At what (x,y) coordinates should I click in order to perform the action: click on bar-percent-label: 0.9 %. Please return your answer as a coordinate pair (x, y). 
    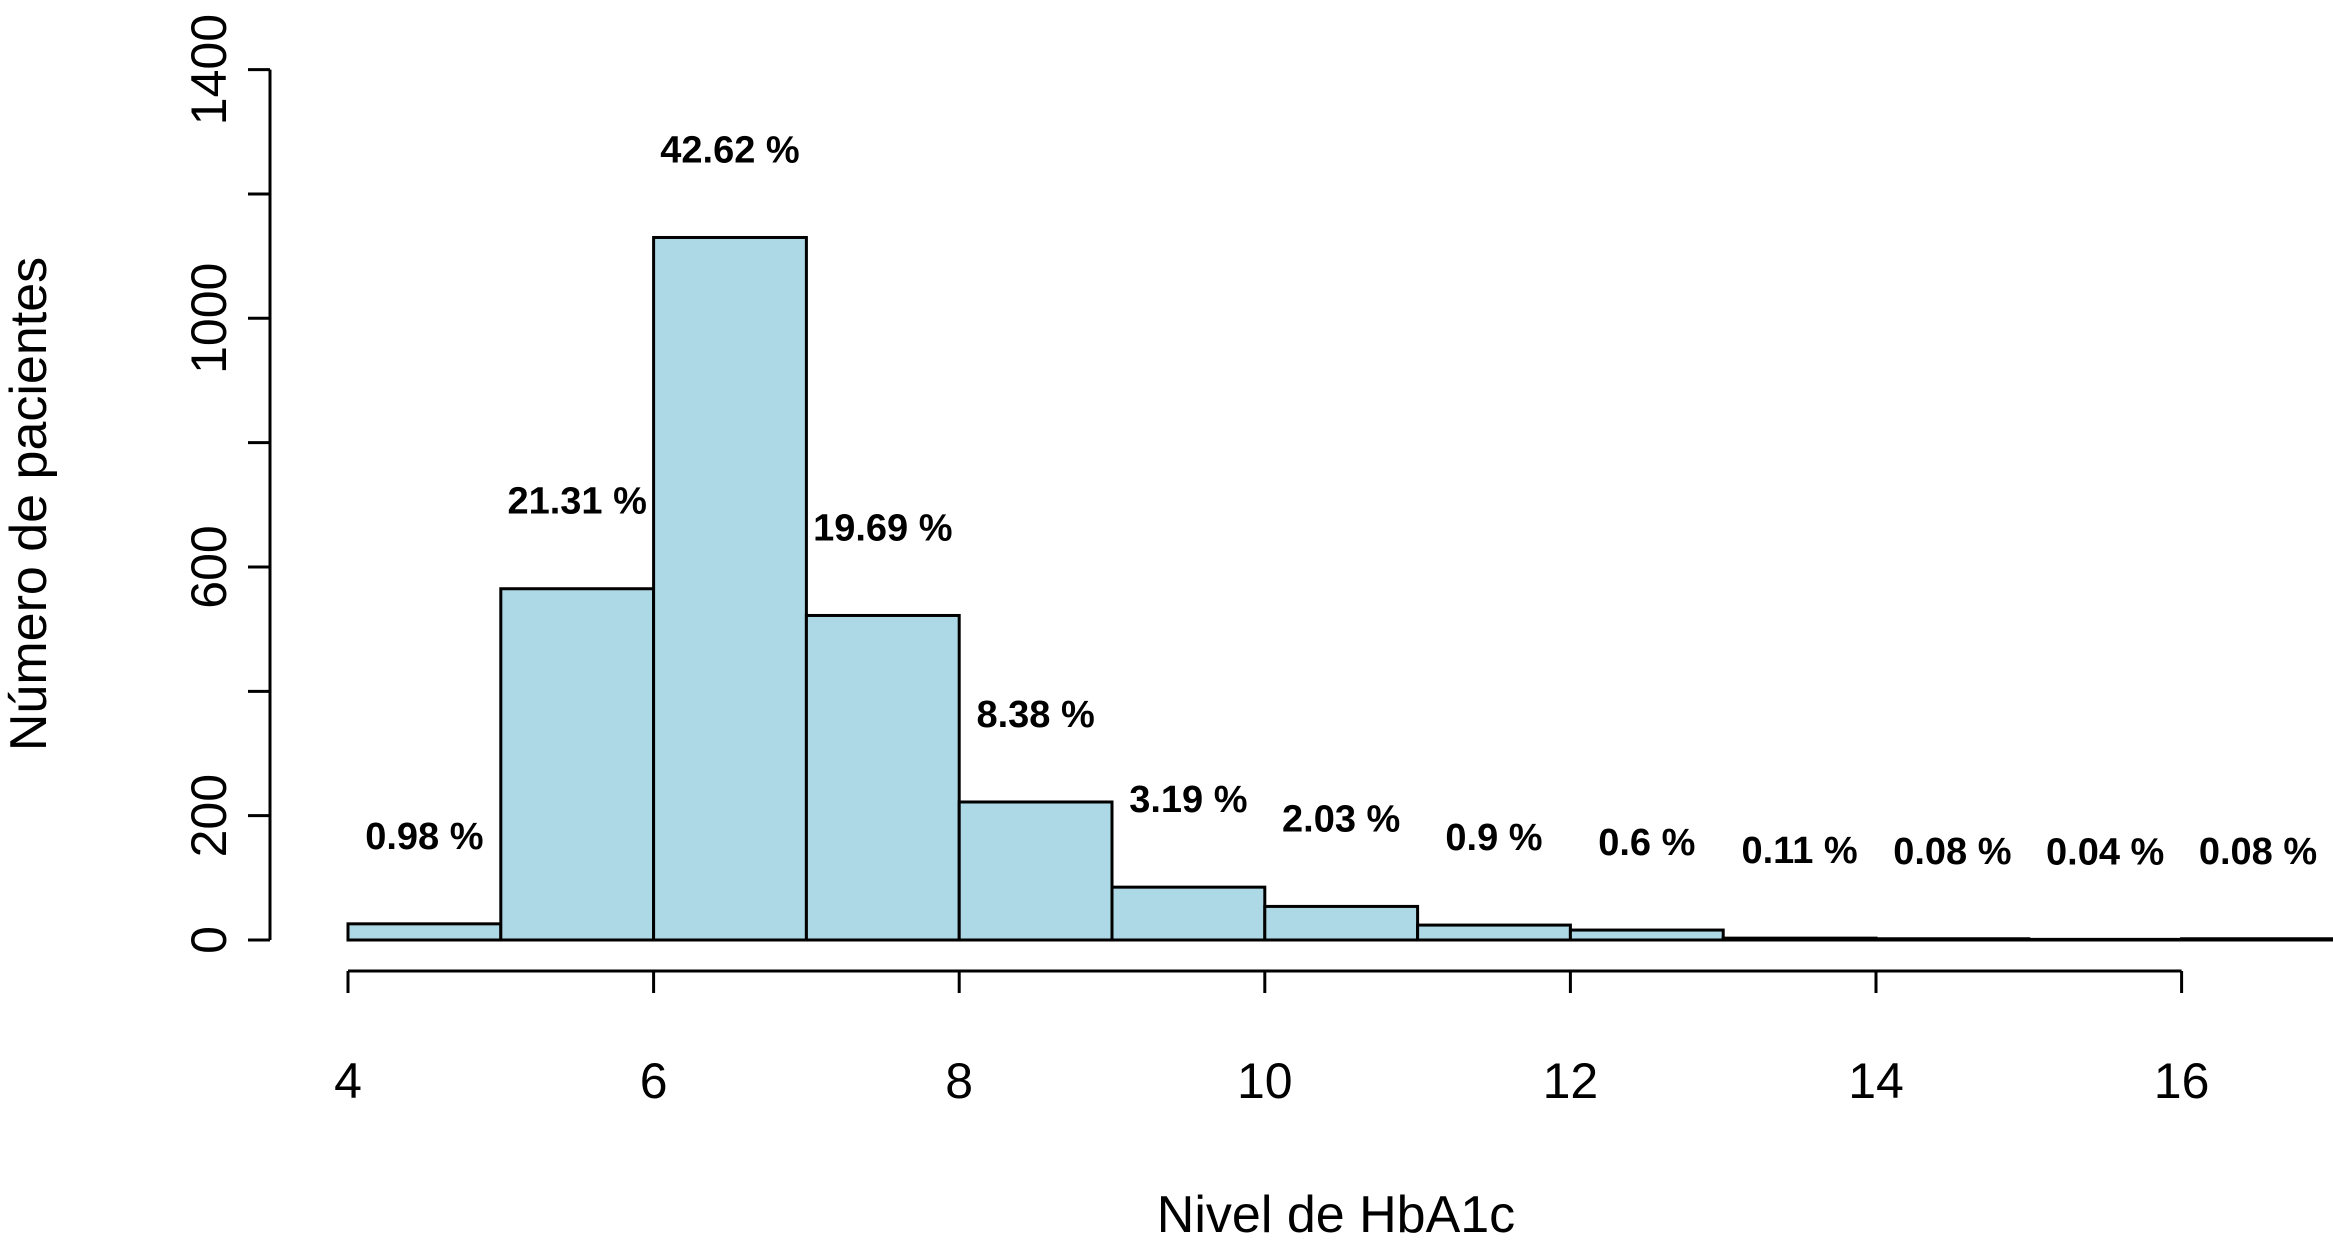
    Looking at the image, I should click on (1493, 838).